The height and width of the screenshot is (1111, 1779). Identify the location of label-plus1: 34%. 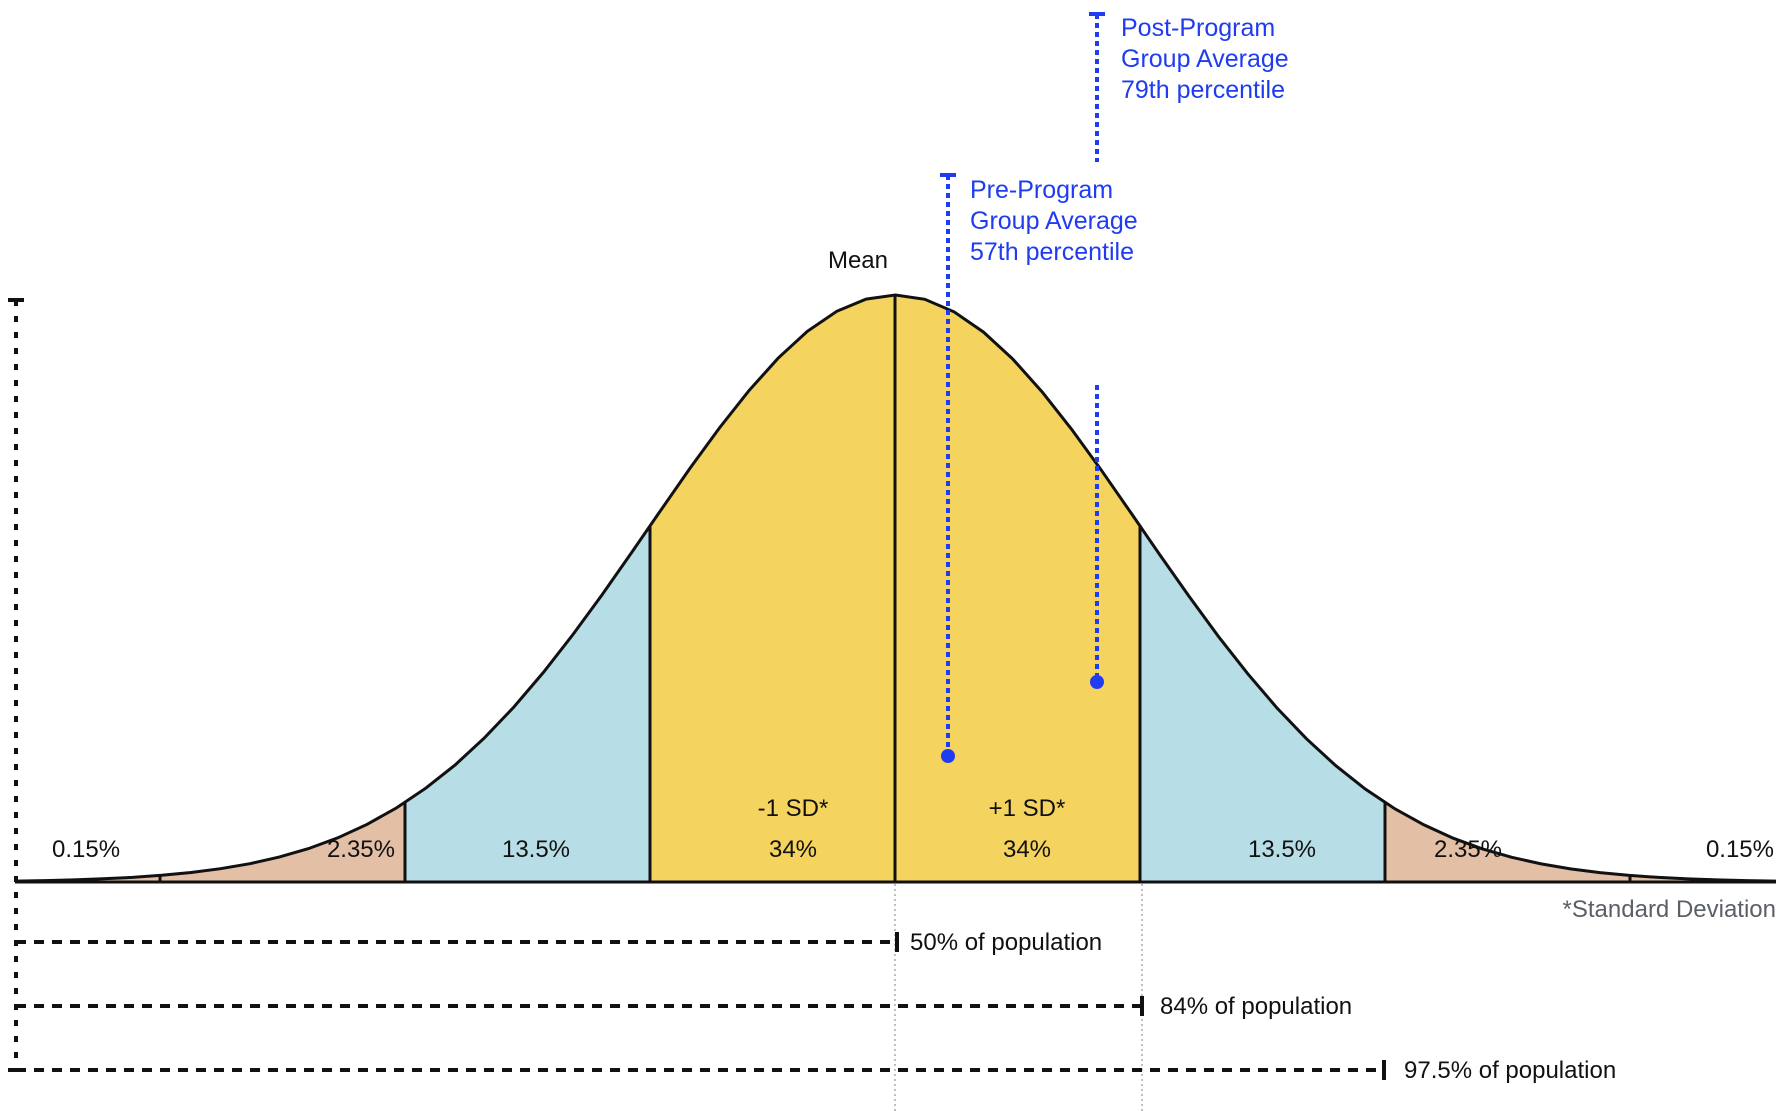
(1027, 849).